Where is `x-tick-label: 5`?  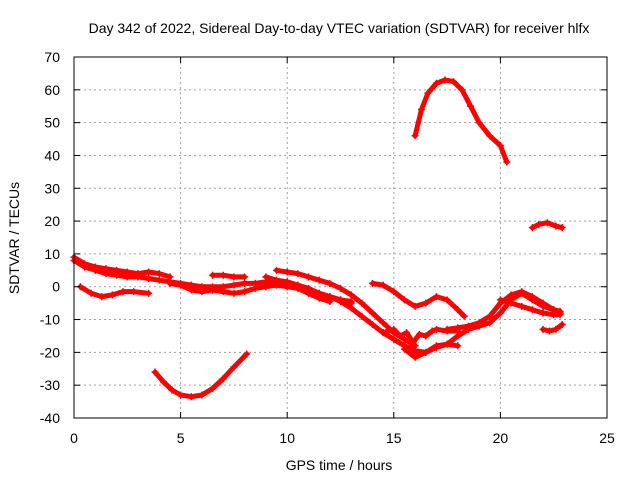 x-tick-label: 5 is located at coordinates (181, 438).